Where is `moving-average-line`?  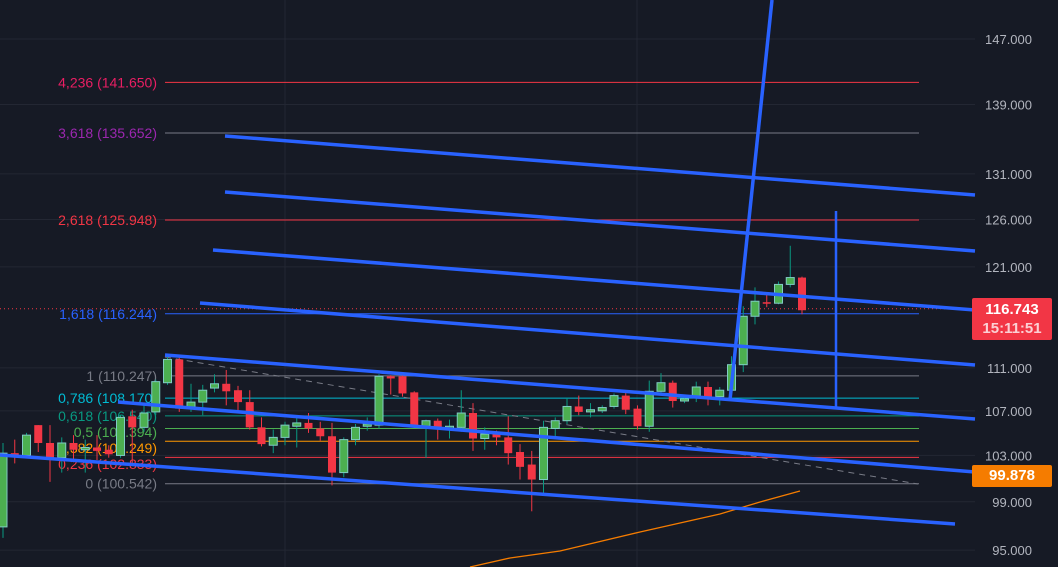
moving-average-line is located at coordinates (635, 528).